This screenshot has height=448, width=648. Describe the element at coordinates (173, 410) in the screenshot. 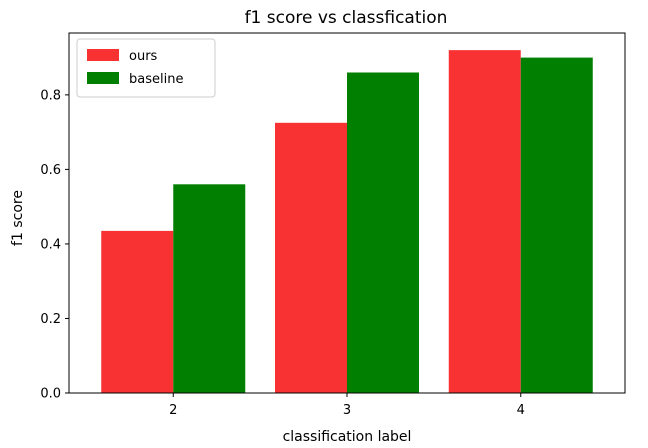

I see `x-tick-label: 2` at that location.